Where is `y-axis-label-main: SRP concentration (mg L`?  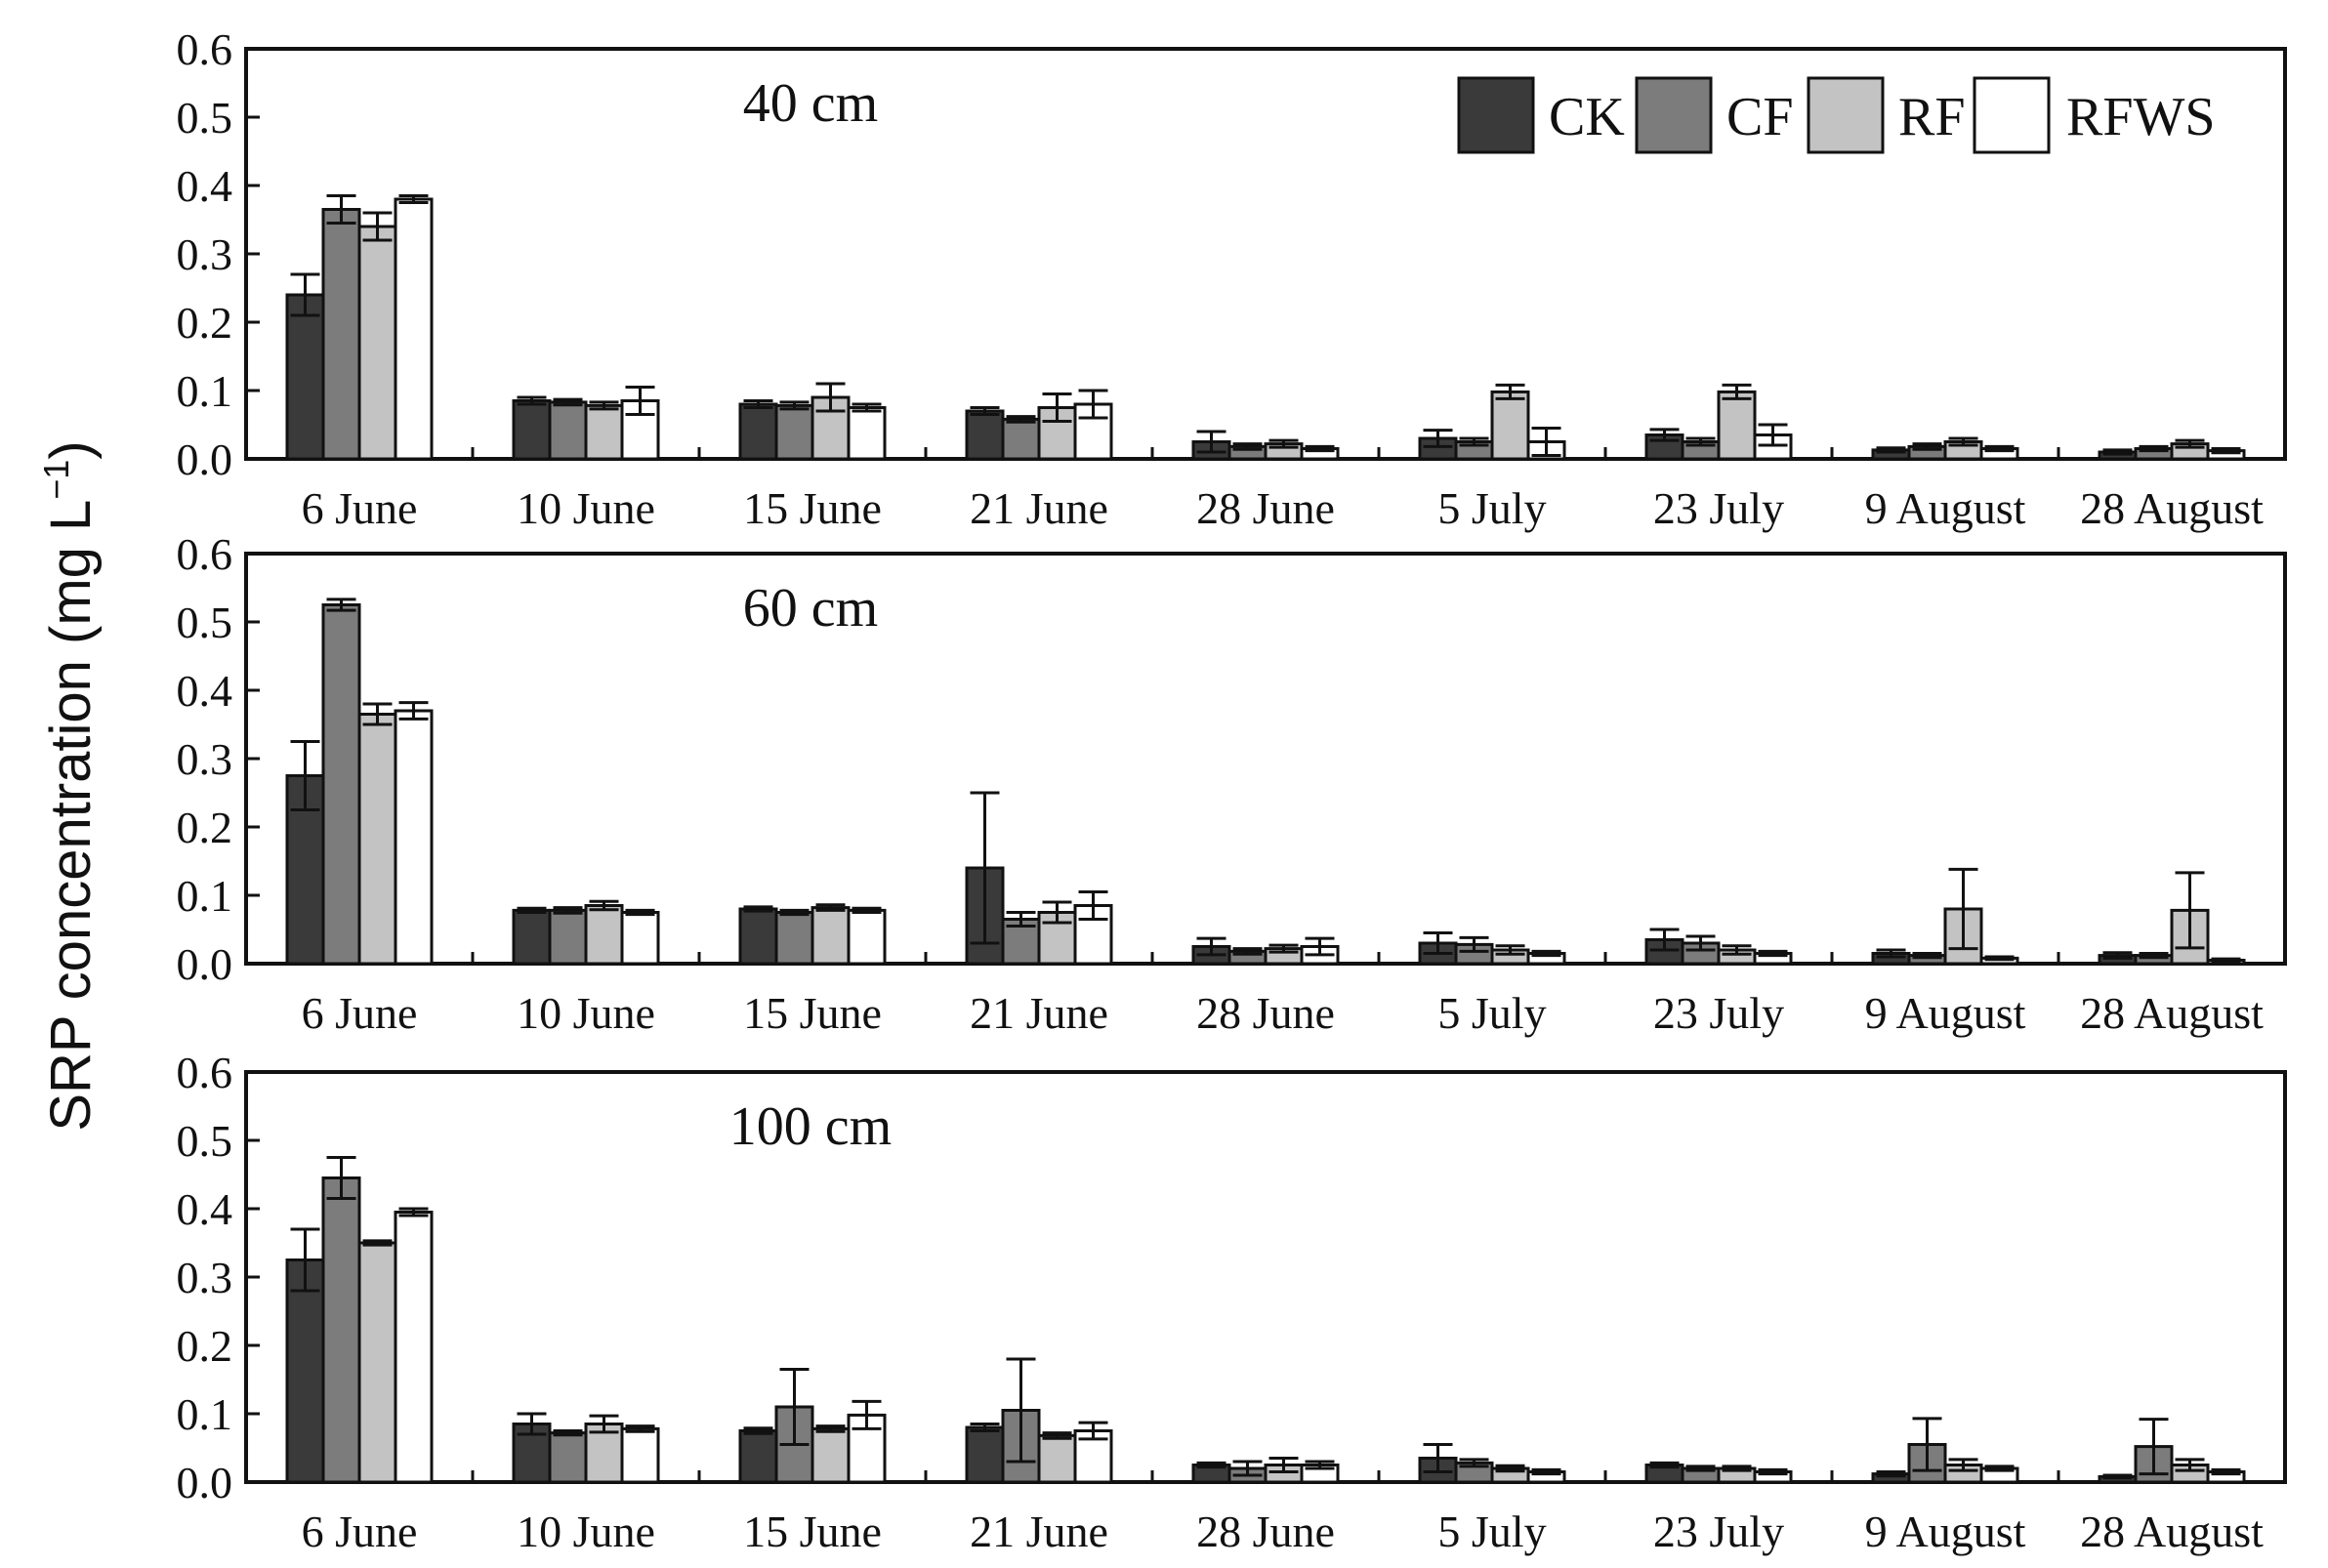 y-axis-label-main: SRP concentration (mg L is located at coordinates (71, 816).